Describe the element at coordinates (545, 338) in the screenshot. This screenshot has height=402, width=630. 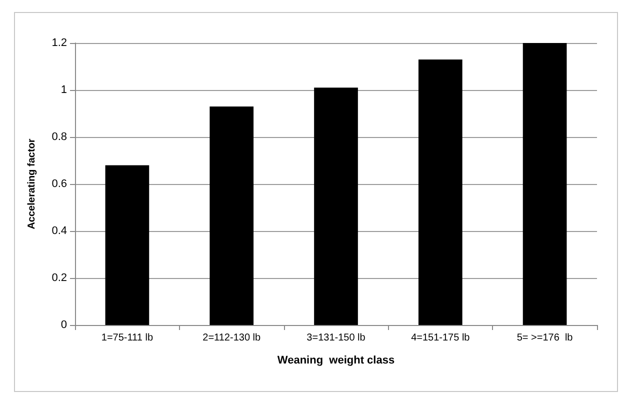
I see `x-tick-label: 5= >=176 lb` at that location.